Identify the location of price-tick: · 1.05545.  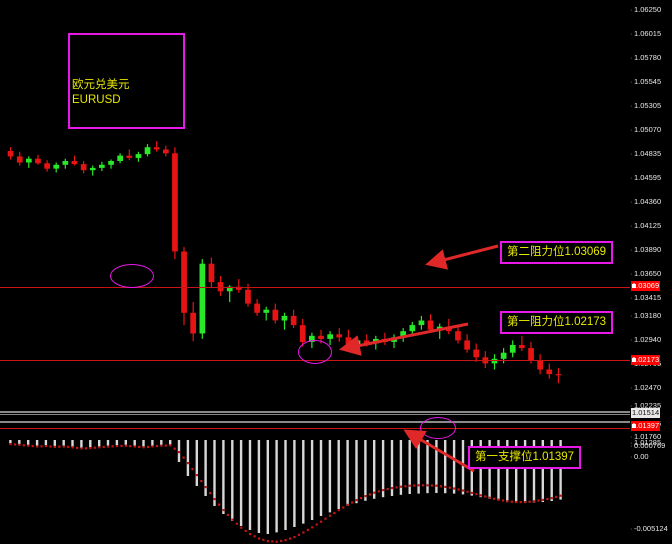
(651, 82).